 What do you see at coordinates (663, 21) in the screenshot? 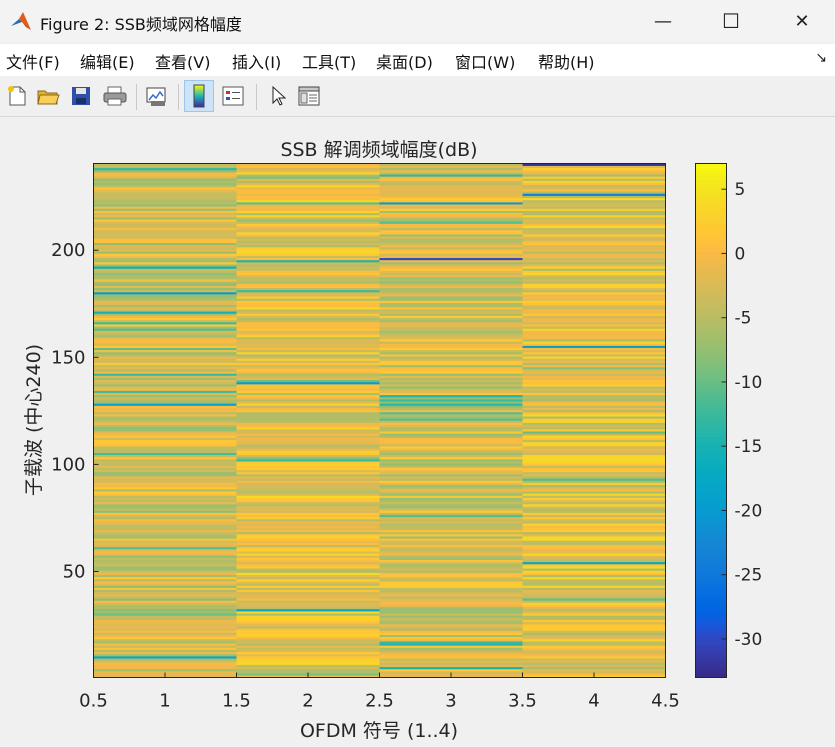
I see `minimize-button: —` at bounding box center [663, 21].